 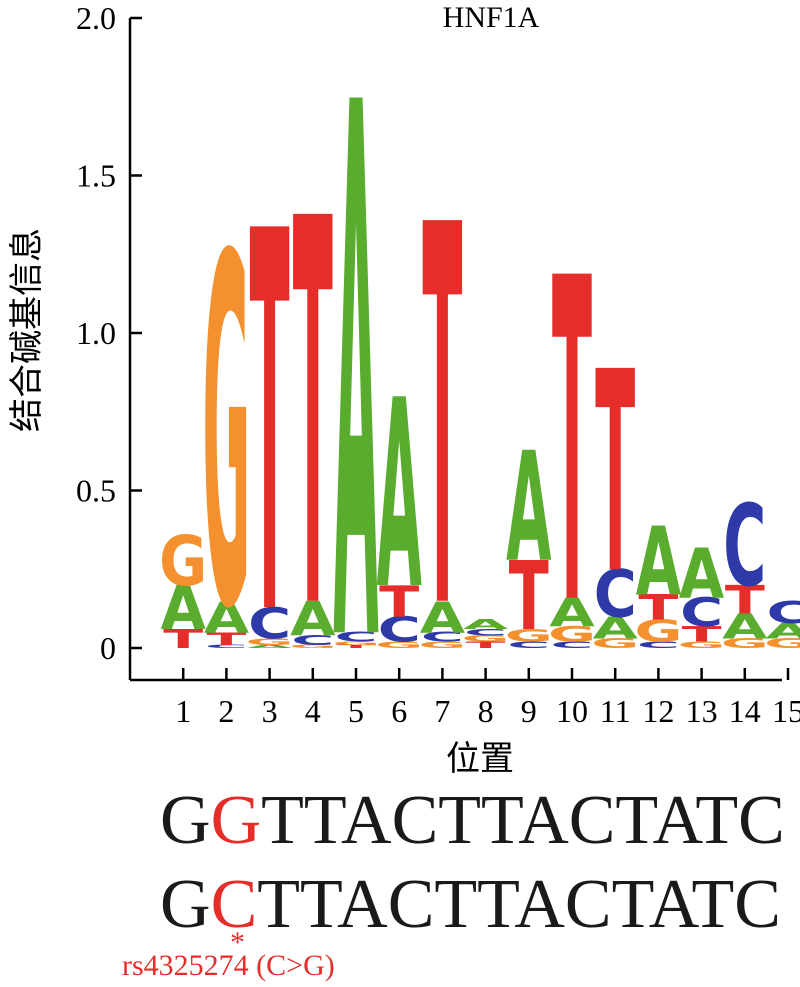 What do you see at coordinates (442, 711) in the screenshot?
I see `x-tick-label: 7` at bounding box center [442, 711].